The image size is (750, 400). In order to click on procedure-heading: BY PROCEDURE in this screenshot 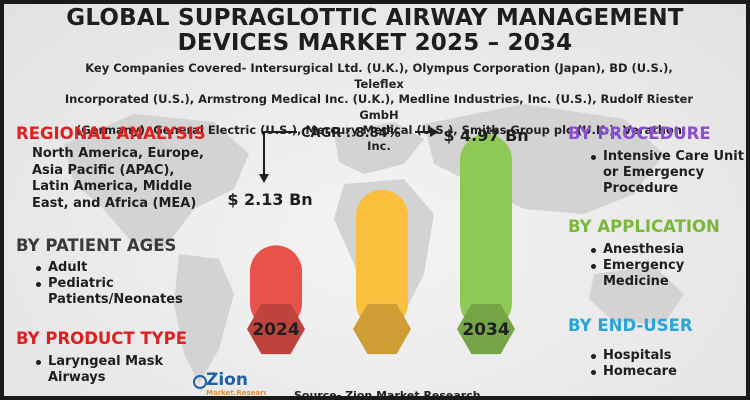, I will do `click(639, 133)`.